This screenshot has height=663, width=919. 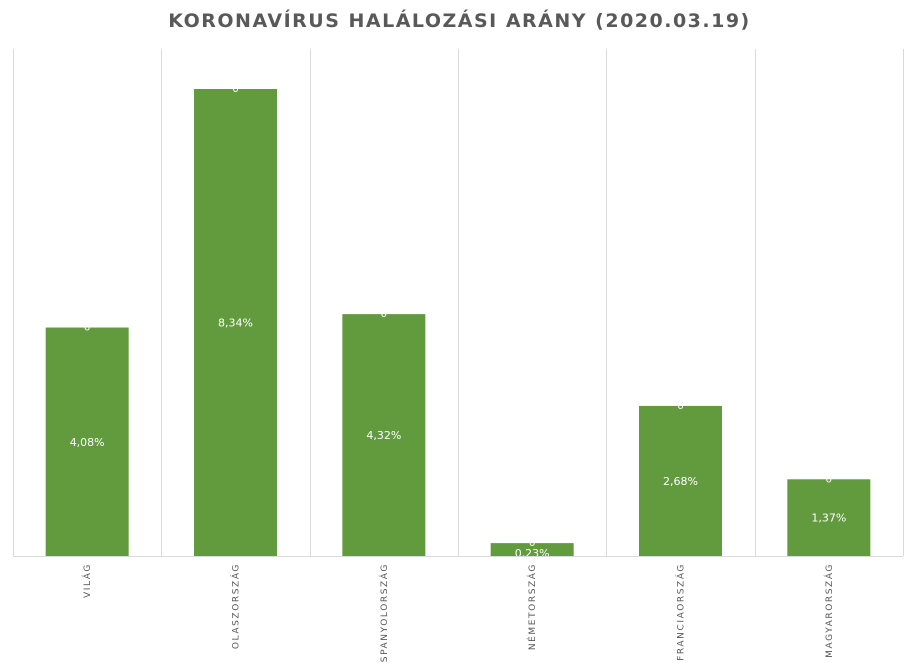 I want to click on data-label: 8,34%, so click(x=235, y=323).